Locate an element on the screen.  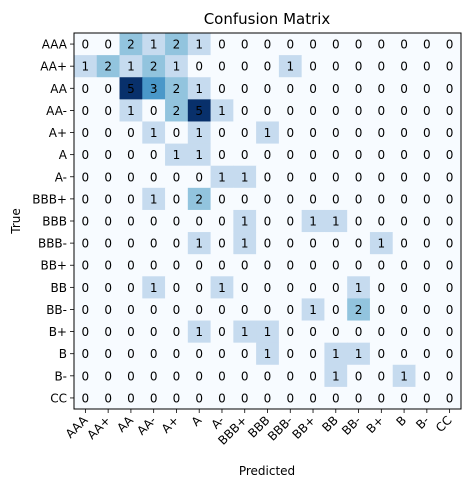
cell-value-label: 3 is located at coordinates (154, 89).